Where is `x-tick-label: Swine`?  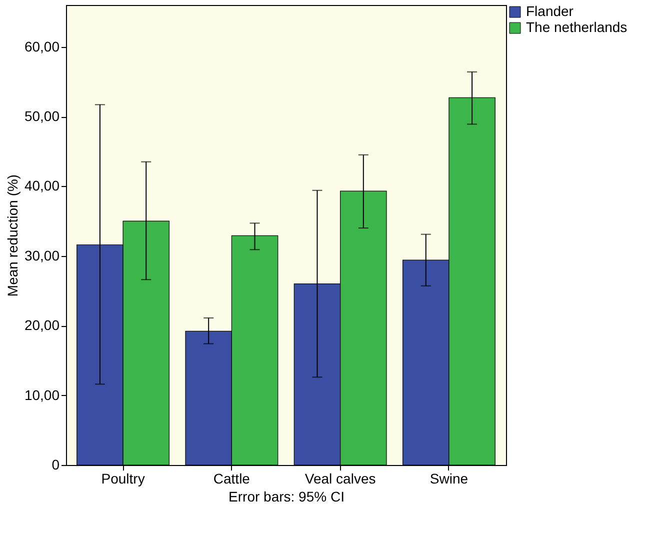
x-tick-label: Swine is located at coordinates (449, 478).